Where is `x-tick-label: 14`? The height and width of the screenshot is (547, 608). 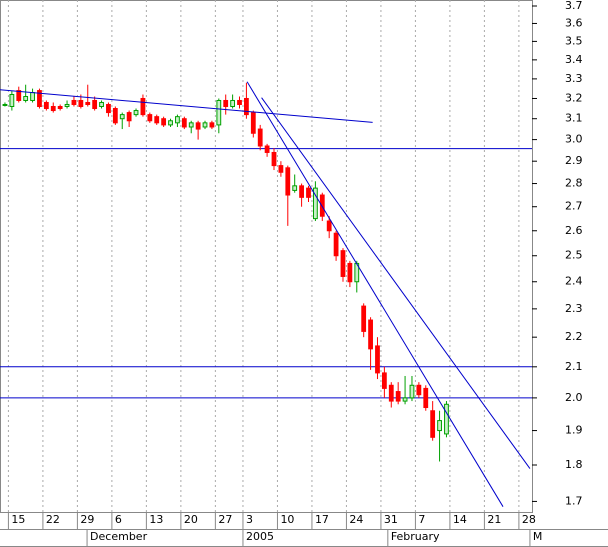
x-tick-label: 14 is located at coordinates (460, 519).